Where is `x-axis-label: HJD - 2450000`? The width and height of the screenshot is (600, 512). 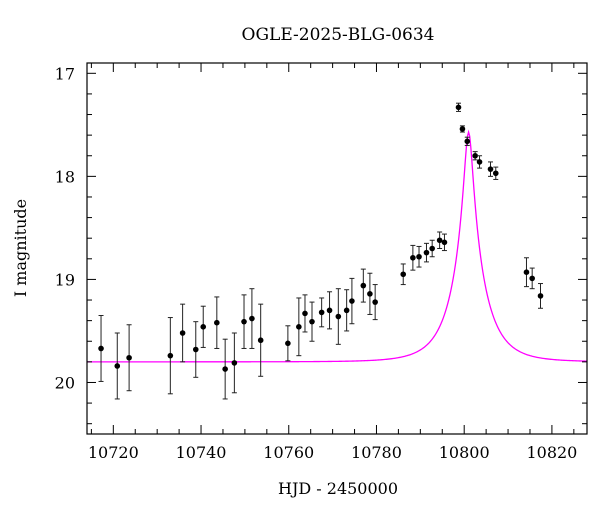
x-axis-label: HJD - 2450000 is located at coordinates (338, 488).